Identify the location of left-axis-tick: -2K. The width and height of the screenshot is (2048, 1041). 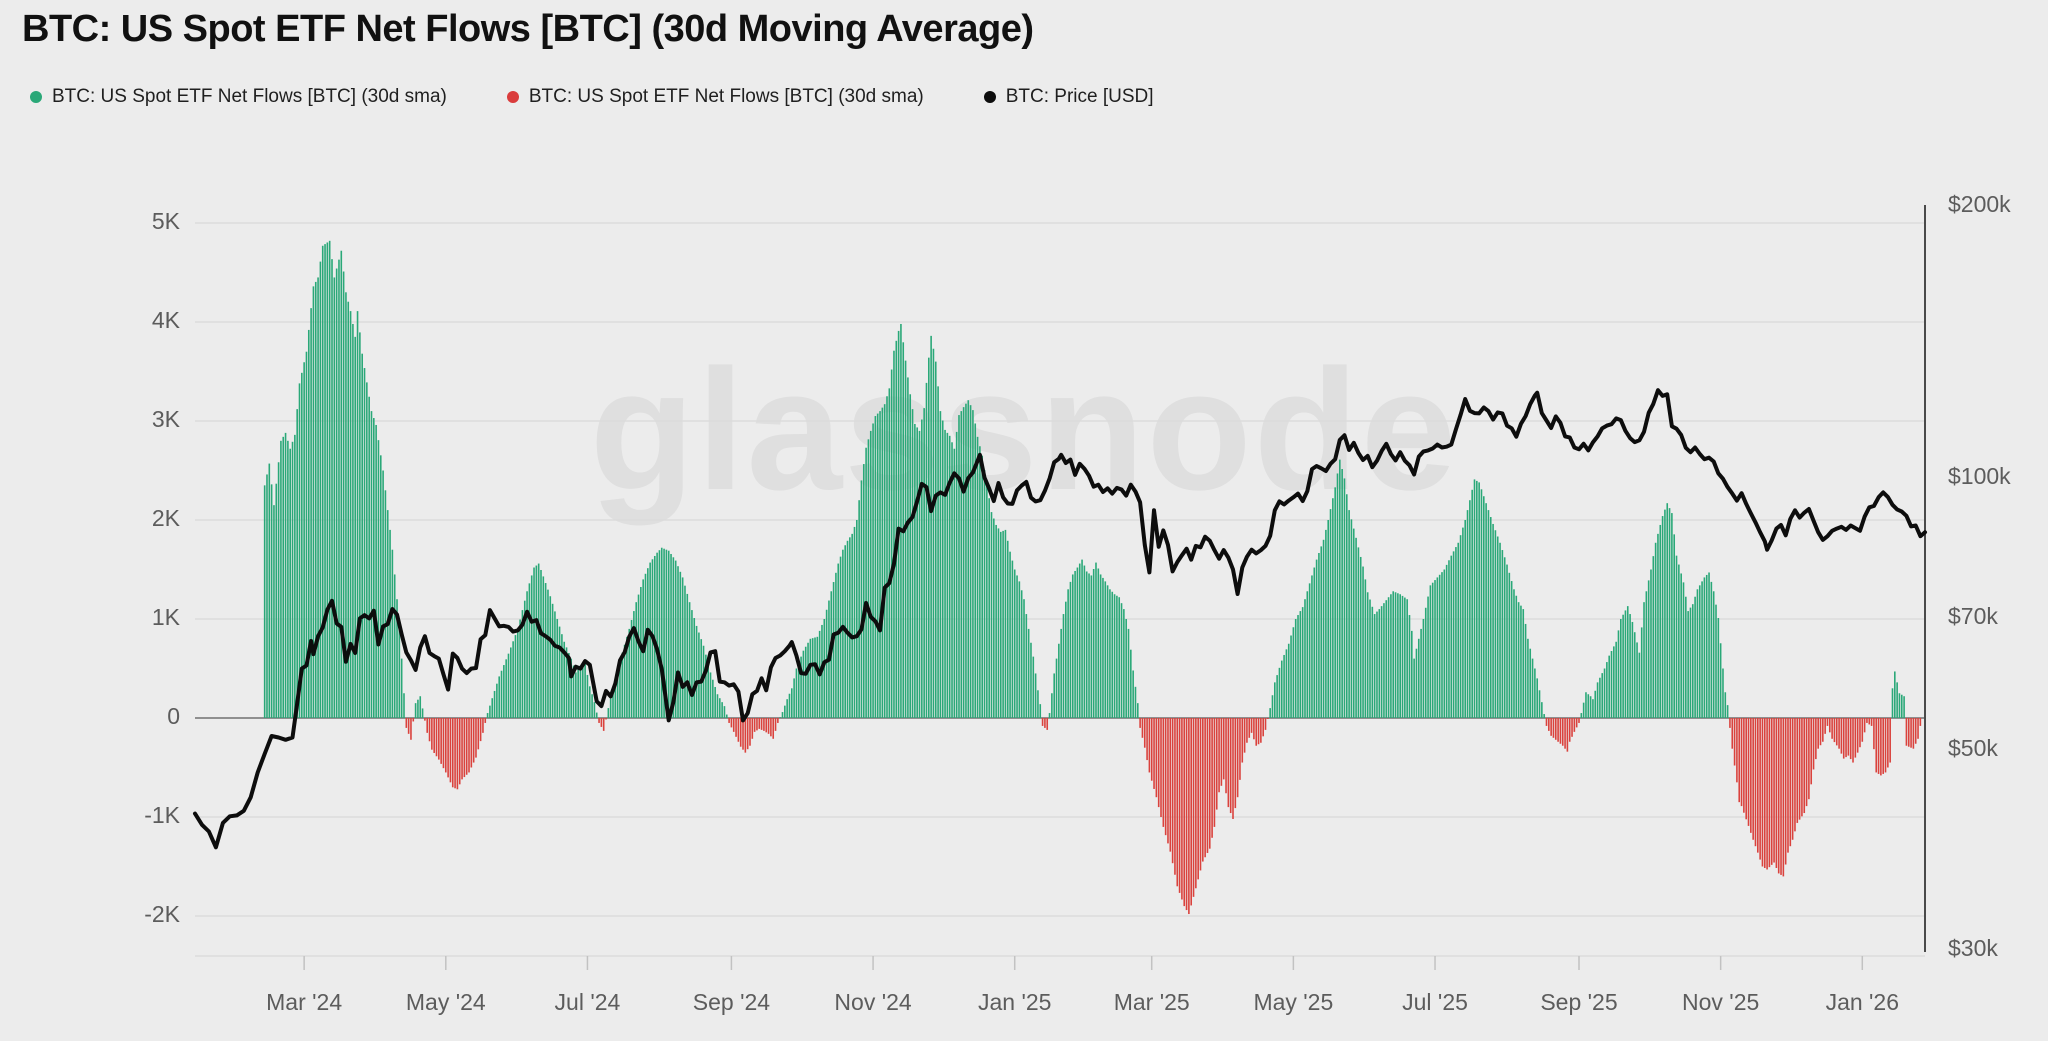
(162, 914).